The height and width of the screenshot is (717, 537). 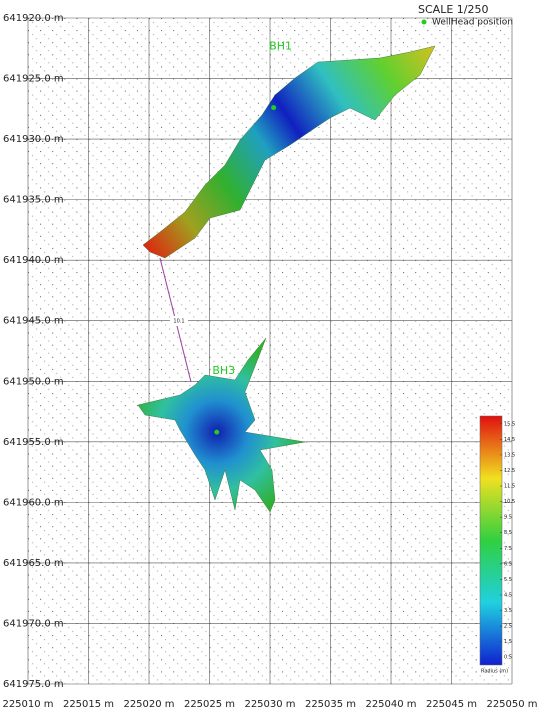 I want to click on y-tick-label: 641970.0 m, so click(x=33, y=623).